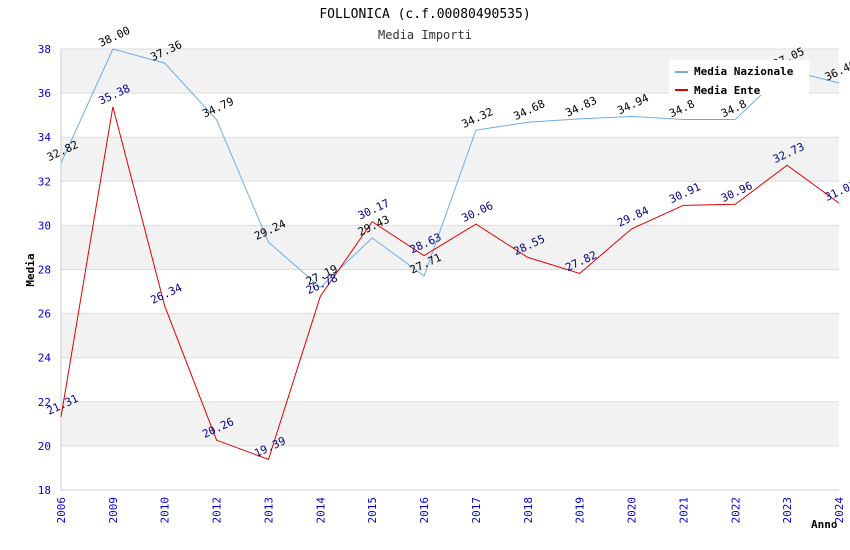 This screenshot has height=550, width=850. What do you see at coordinates (424, 510) in the screenshot?
I see `x-tick-label: 2016` at bounding box center [424, 510].